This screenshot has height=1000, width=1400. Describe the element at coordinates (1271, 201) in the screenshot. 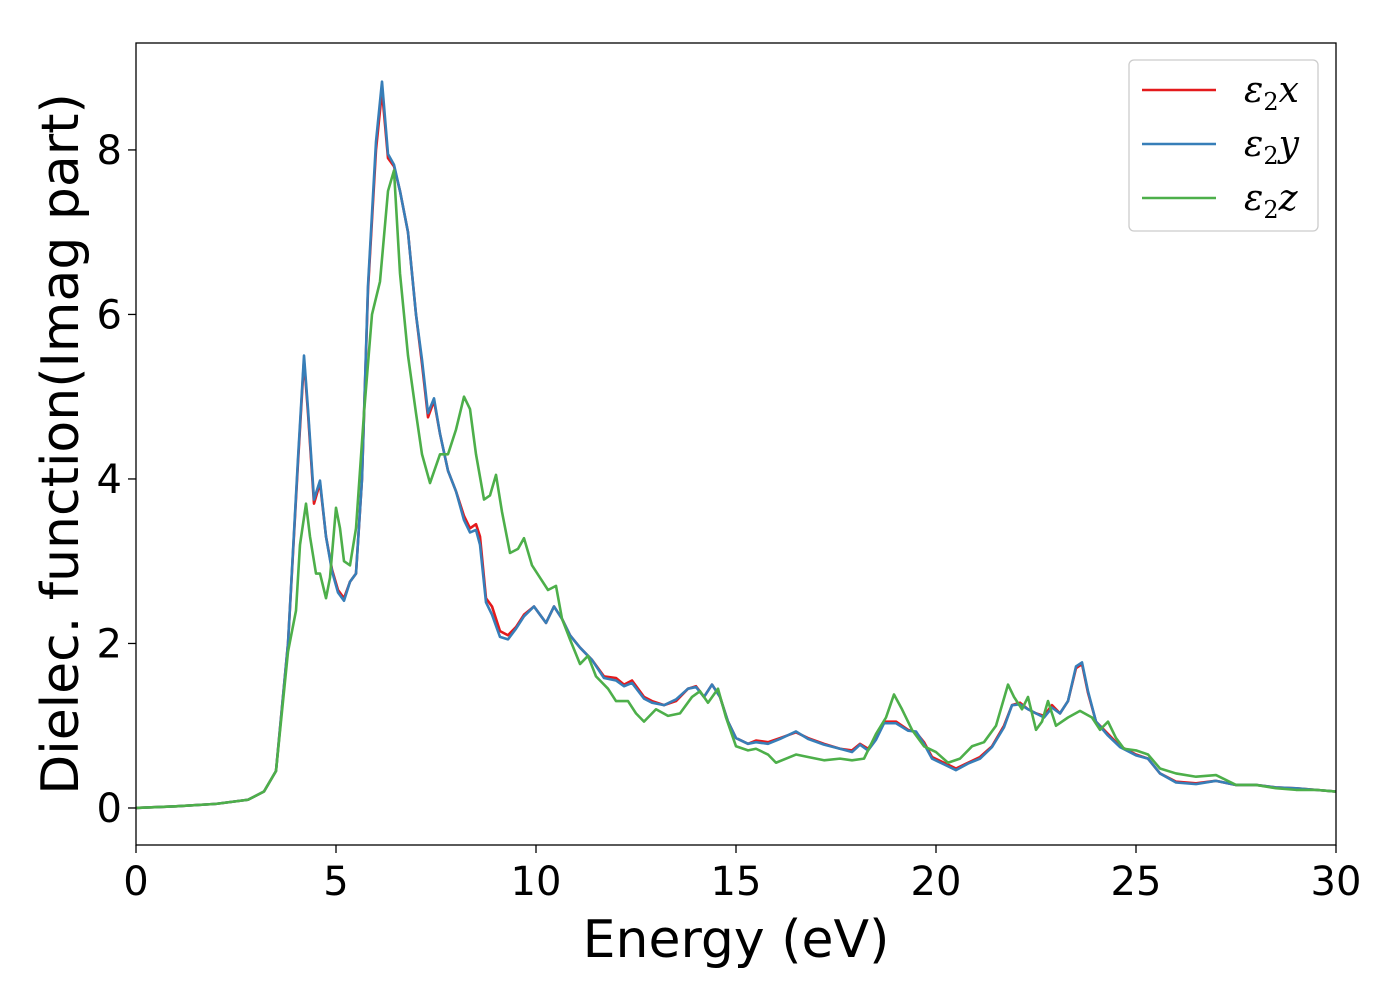

I see `legend-entry-z: ε2z` at that location.